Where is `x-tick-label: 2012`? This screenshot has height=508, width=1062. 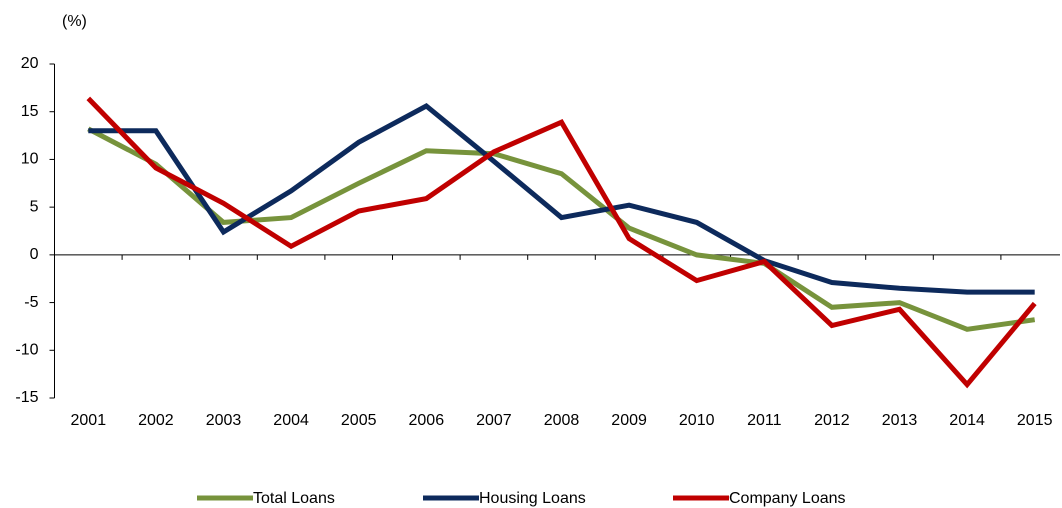 x-tick-label: 2012 is located at coordinates (832, 420).